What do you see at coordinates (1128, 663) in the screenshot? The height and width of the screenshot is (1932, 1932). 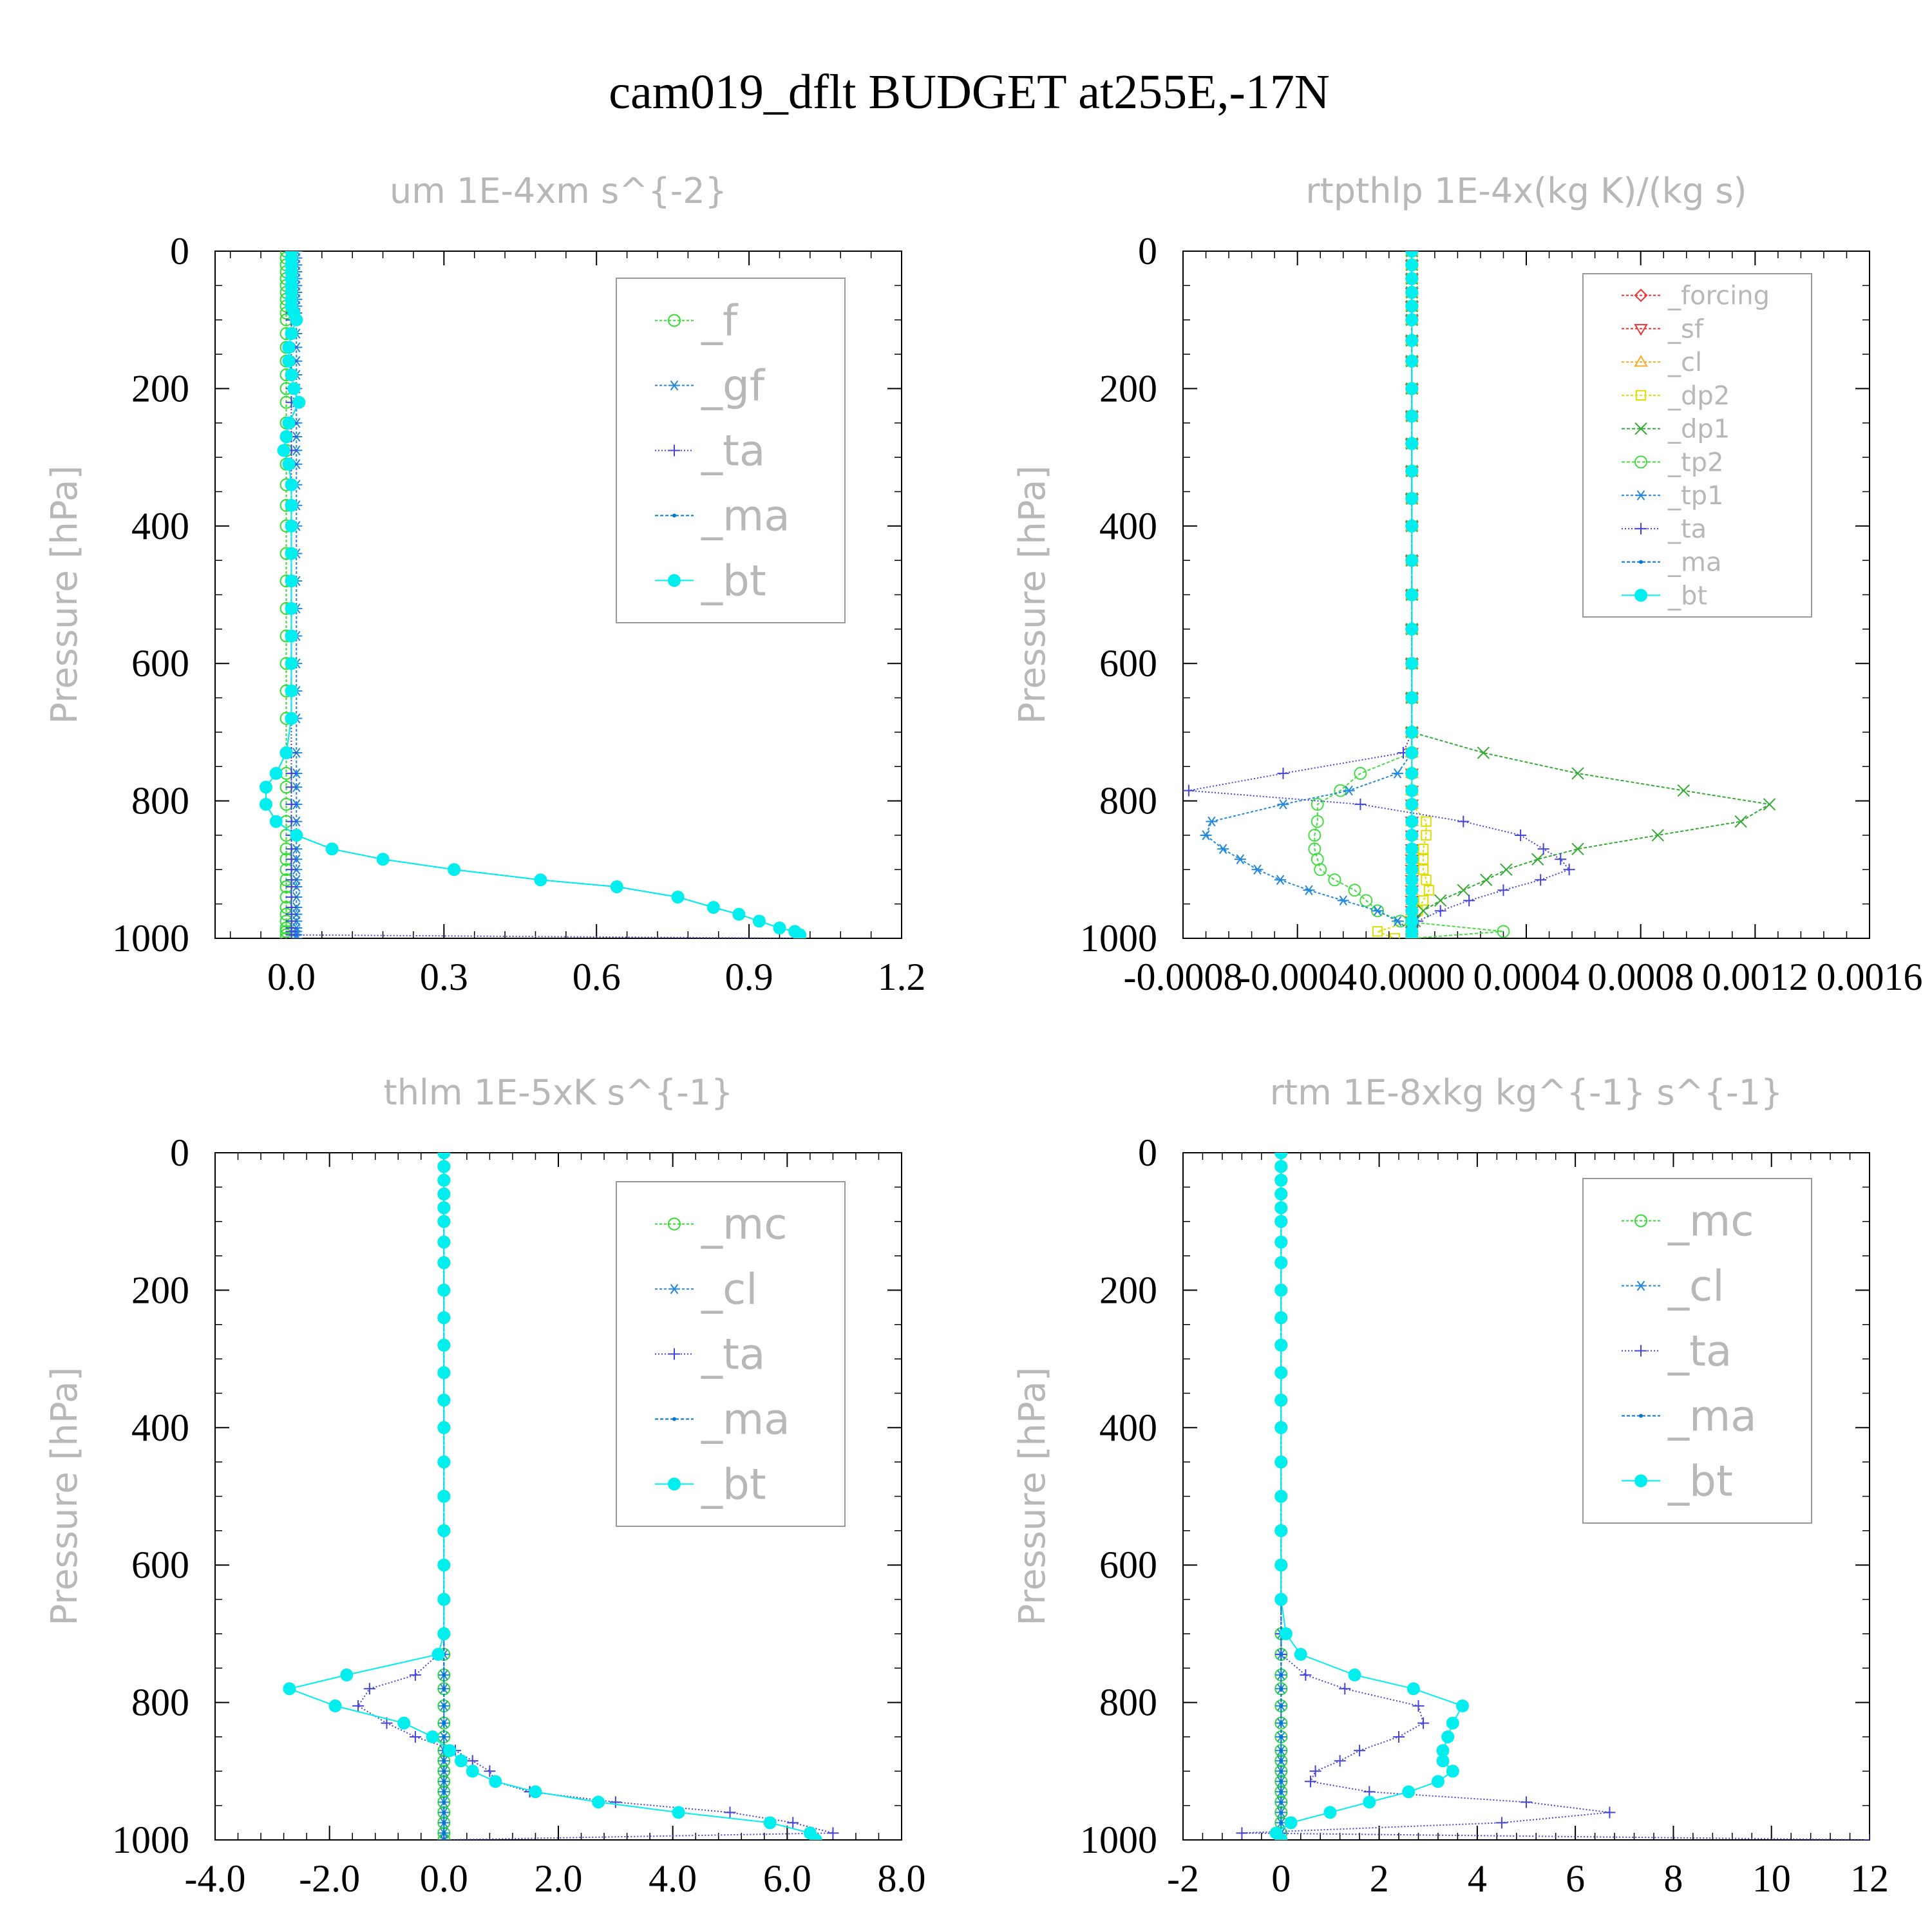 I see `y-tick-label: 600` at bounding box center [1128, 663].